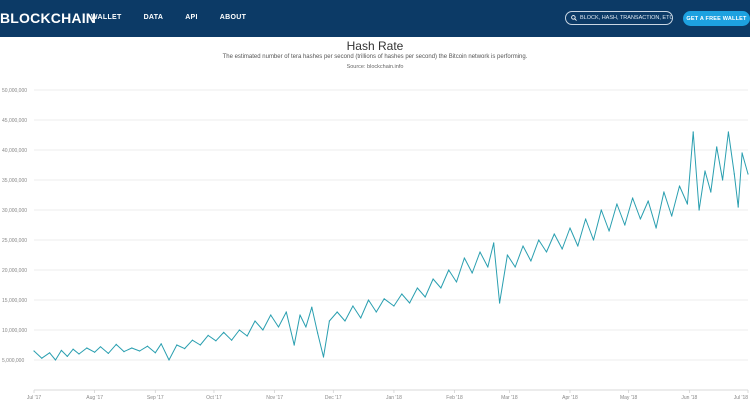 Image resolution: width=750 pixels, height=400 pixels. I want to click on nav-link-wallet: WALLET, so click(106, 17).